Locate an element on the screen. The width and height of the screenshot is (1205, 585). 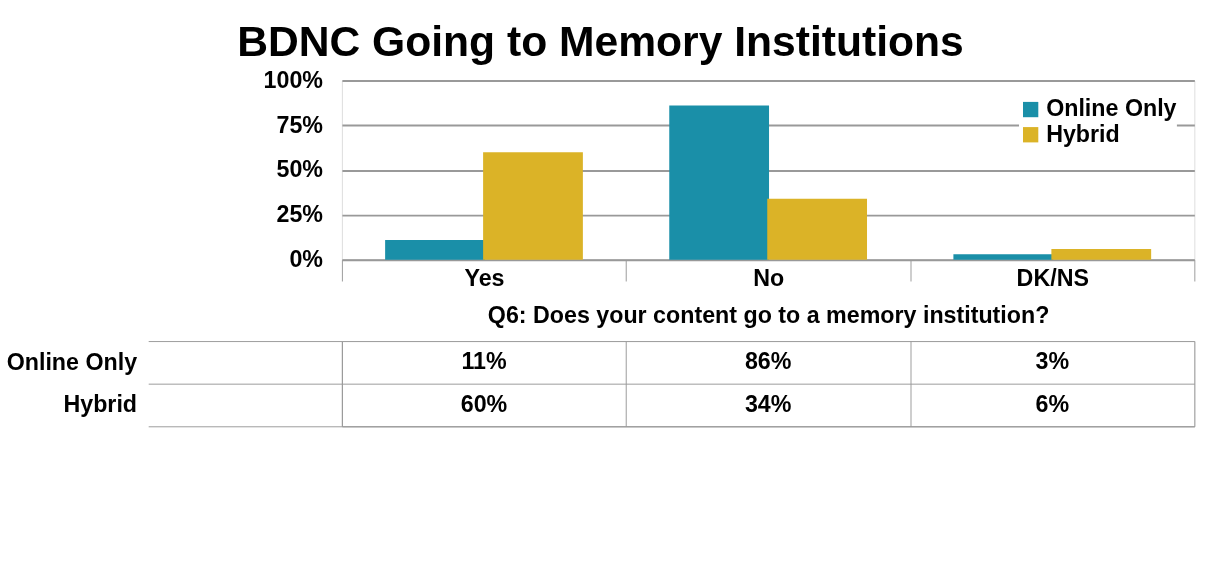
y-tick-label: 50% is located at coordinates (300, 169).